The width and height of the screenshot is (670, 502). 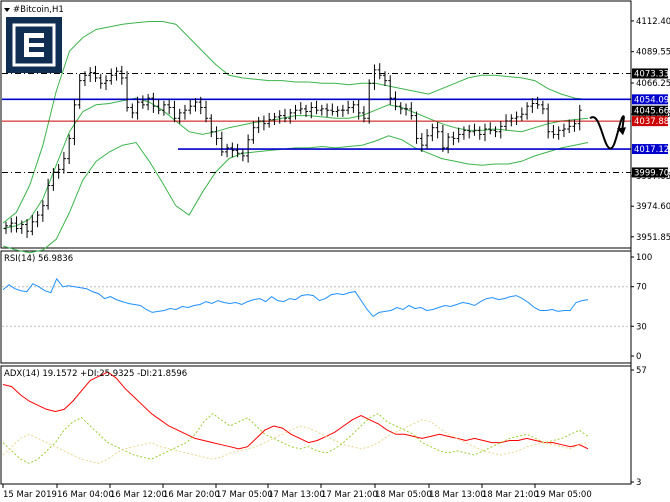 What do you see at coordinates (653, 22) in the screenshot?
I see `y-tick-label: 4112.40` at bounding box center [653, 22].